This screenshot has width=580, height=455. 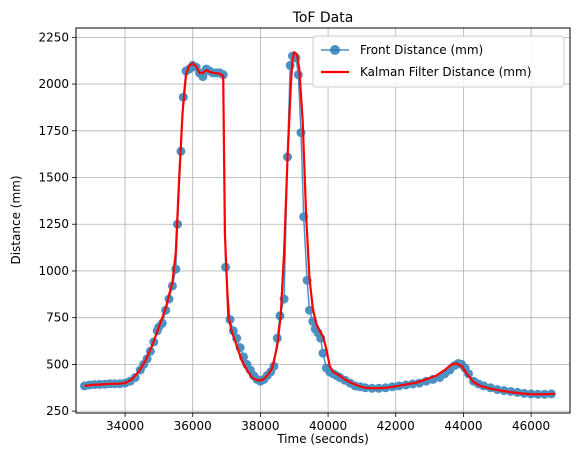 I want to click on x-tick-label: 42000, so click(x=396, y=426).